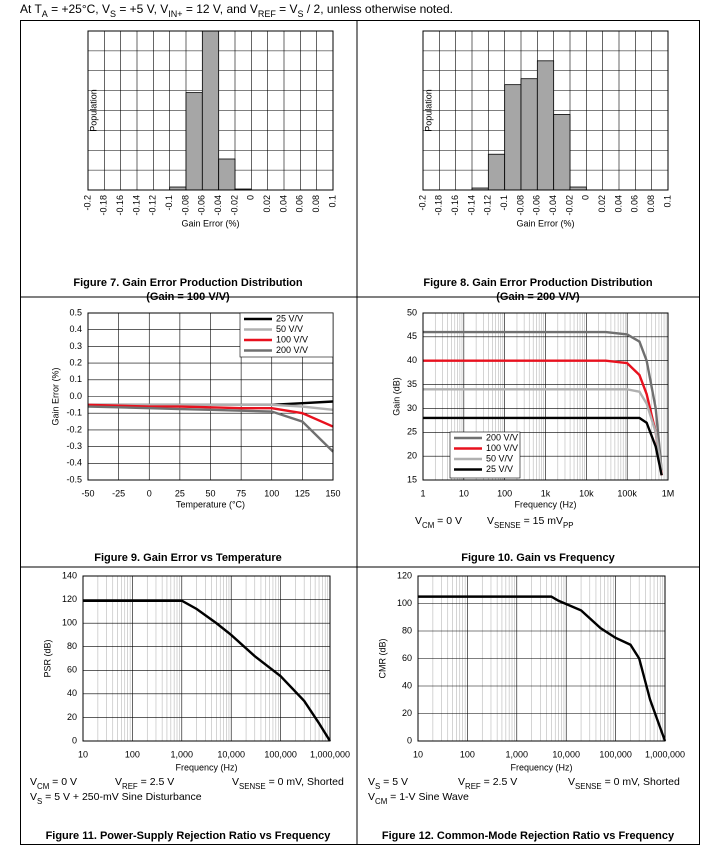 The width and height of the screenshot is (711, 850). What do you see at coordinates (412, 312) in the screenshot?
I see `y-tick-label: 50` at bounding box center [412, 312].